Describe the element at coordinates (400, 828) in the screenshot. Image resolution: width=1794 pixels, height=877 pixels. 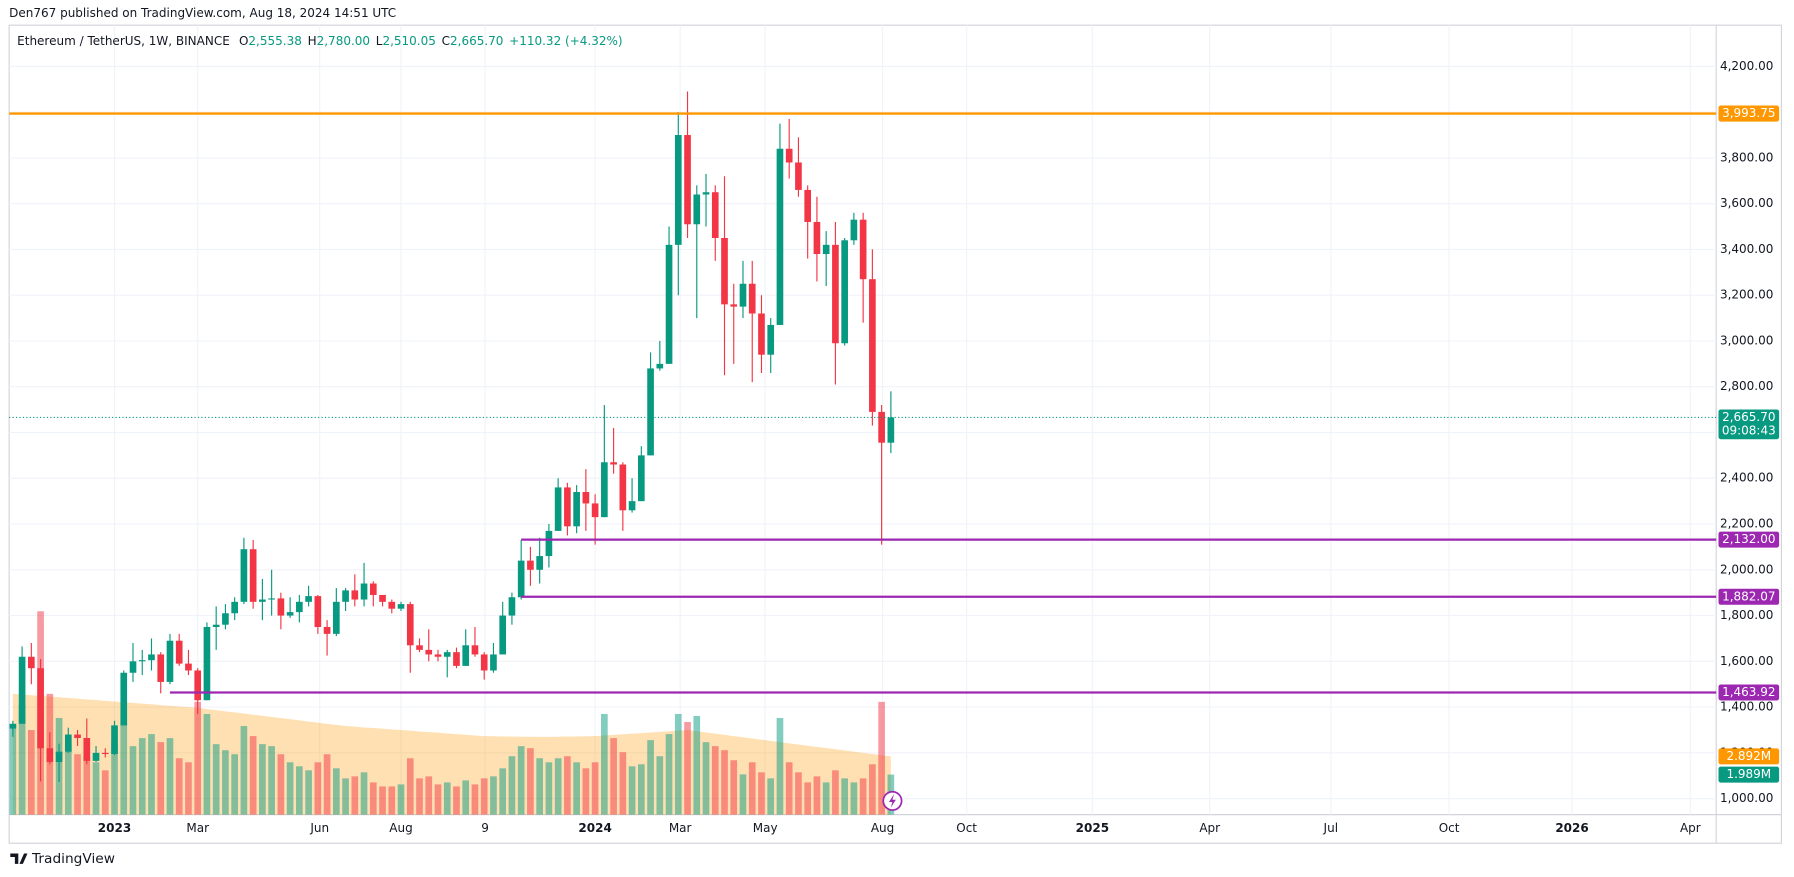
I see `x-tick-label: Aug` at that location.